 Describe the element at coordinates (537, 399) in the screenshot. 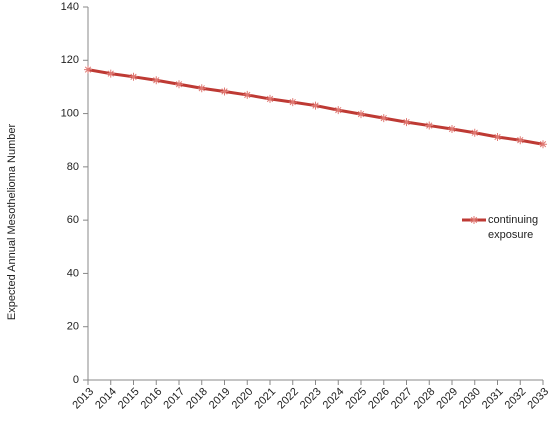

I see `x-tick-label: 2033` at that location.